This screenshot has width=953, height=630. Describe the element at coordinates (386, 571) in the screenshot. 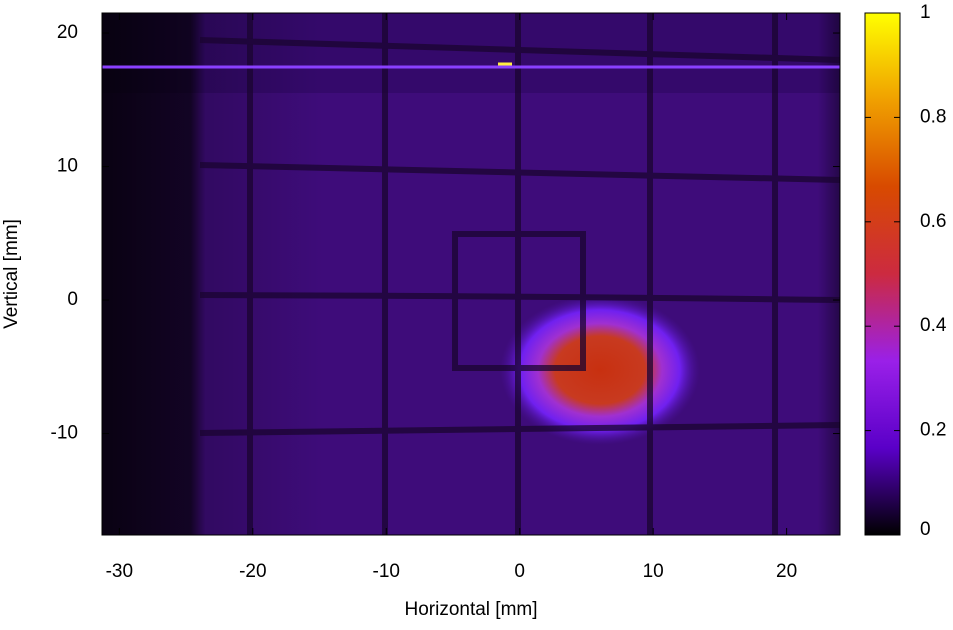

I see `x-tick-label: -10` at that location.